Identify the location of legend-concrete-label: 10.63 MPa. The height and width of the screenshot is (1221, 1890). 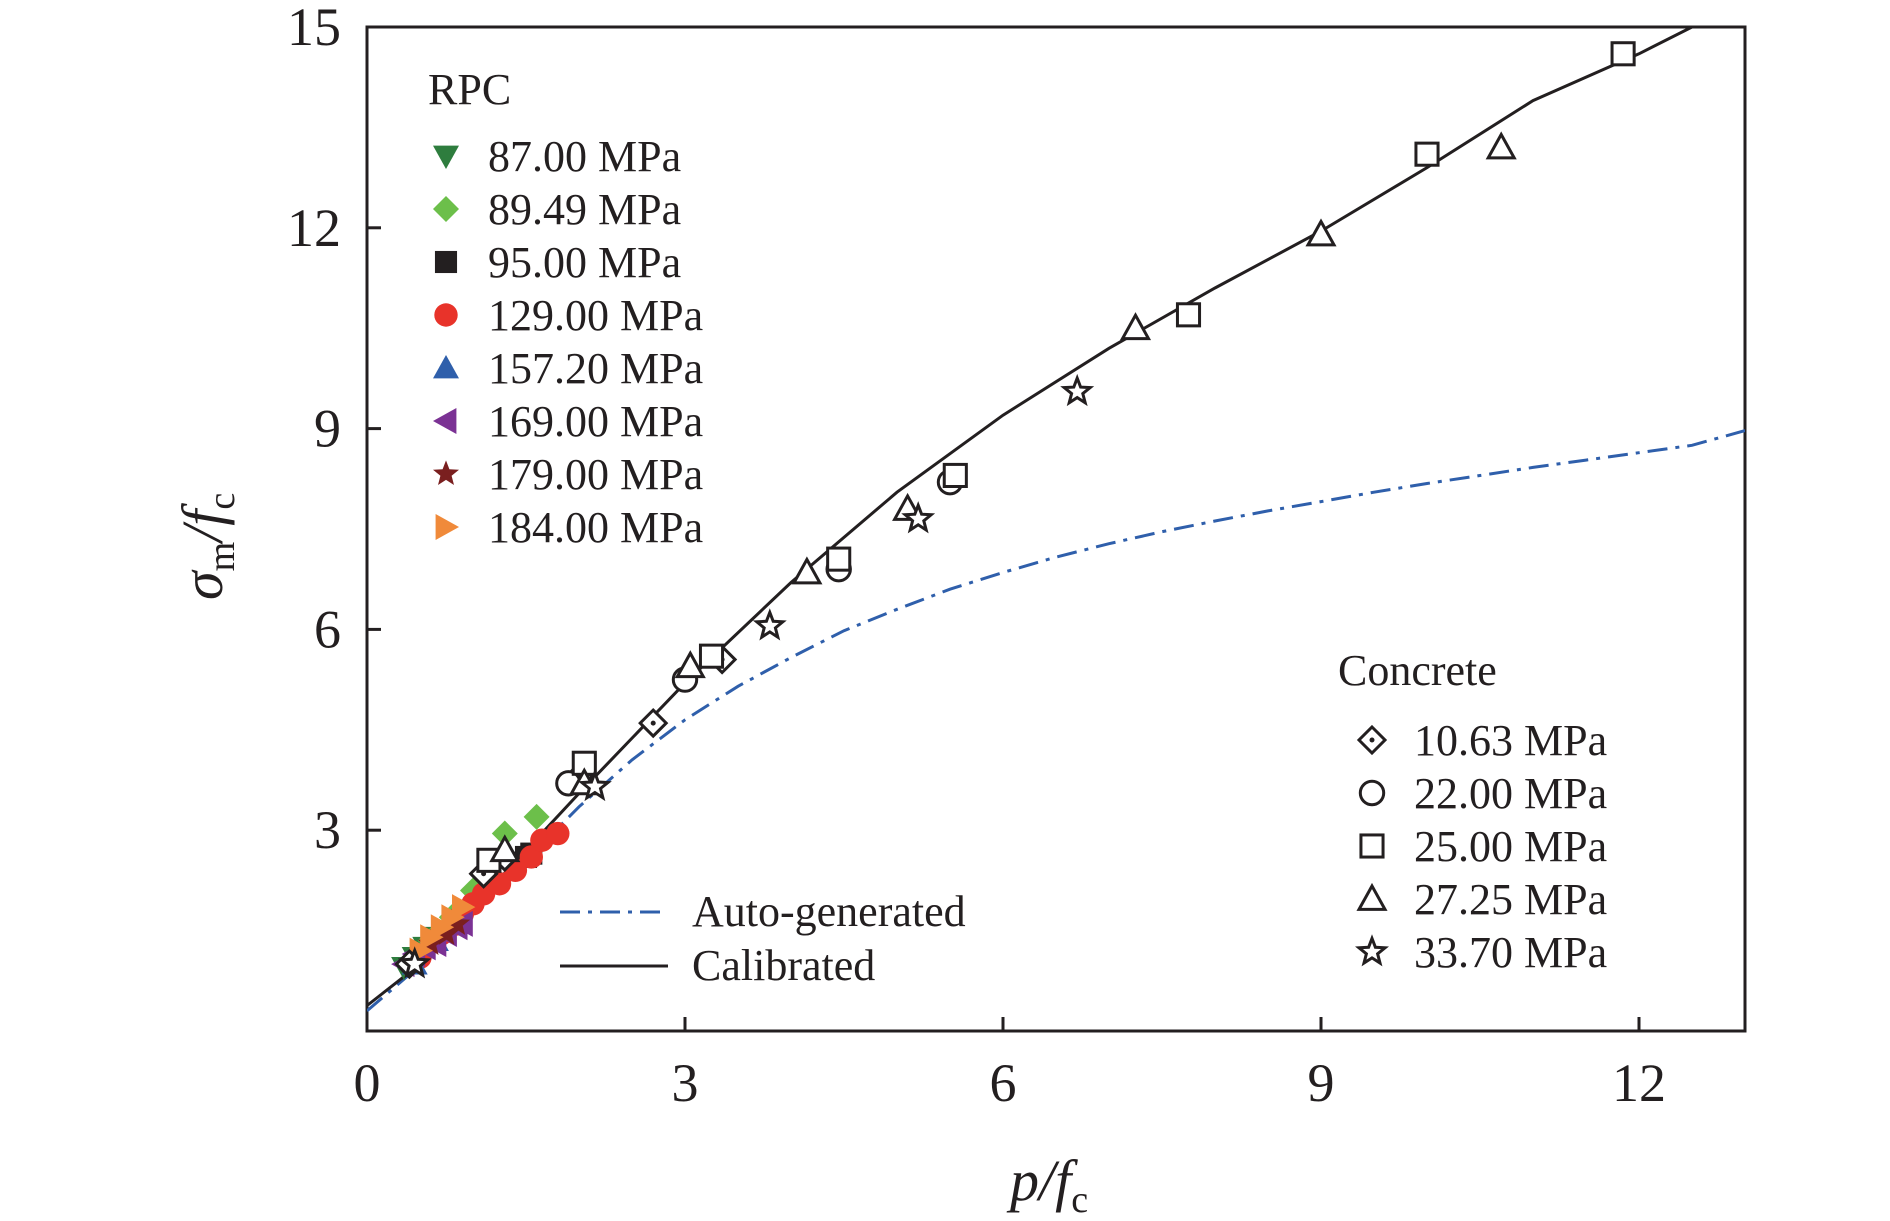
(1510, 740).